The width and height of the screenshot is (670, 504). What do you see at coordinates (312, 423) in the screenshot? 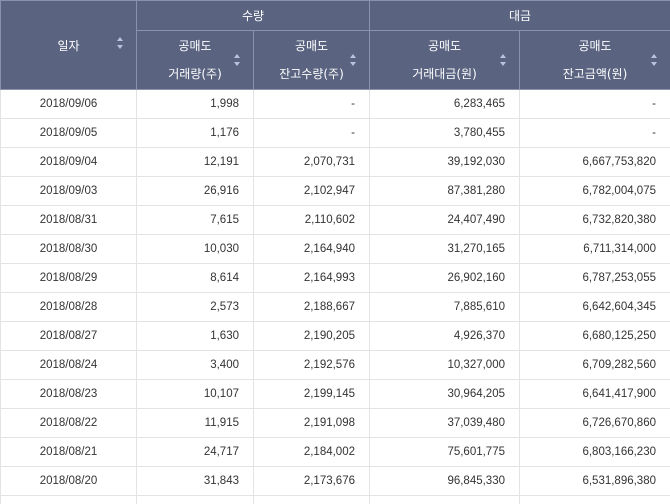
I see `cell-short-balance: 2,191,098` at bounding box center [312, 423].